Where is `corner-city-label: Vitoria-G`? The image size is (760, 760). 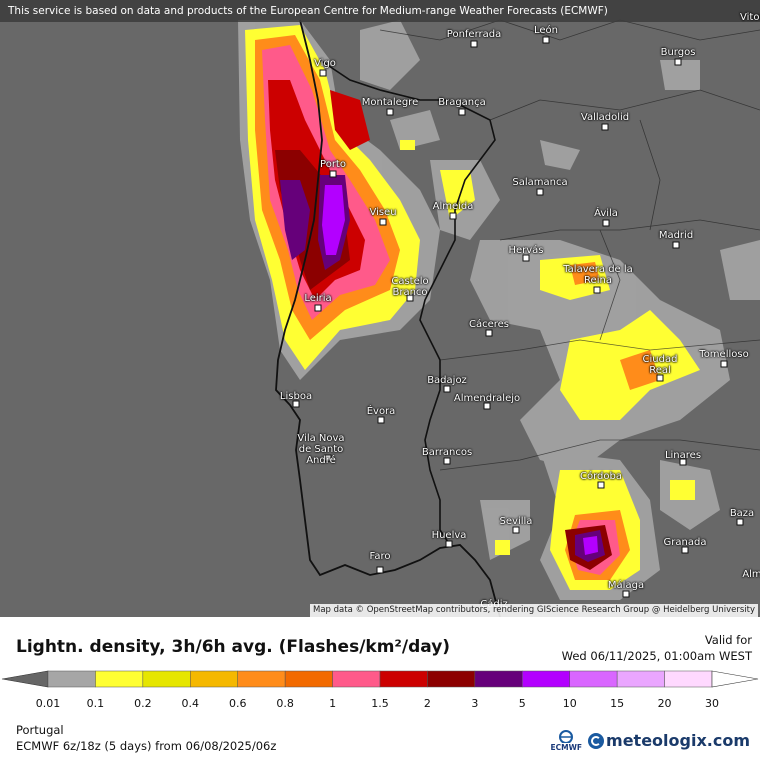 corner-city-label: Vitoria-G is located at coordinates (750, 17).